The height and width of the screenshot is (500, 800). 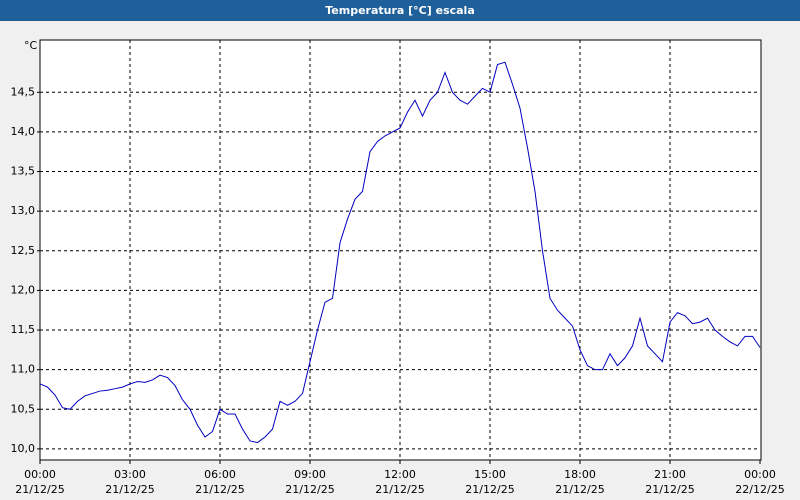 What do you see at coordinates (23, 250) in the screenshot?
I see `y-tick-label: 12,5` at bounding box center [23, 250].